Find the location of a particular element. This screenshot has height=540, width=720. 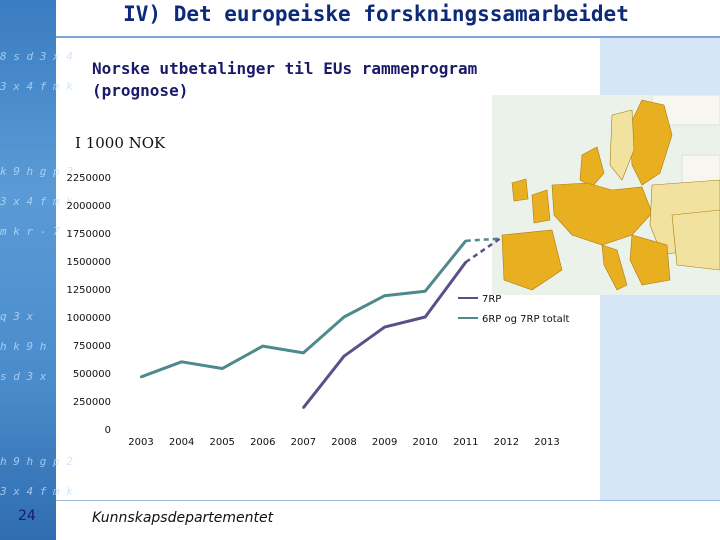

x-tick-label: 2006 is located at coordinates (262, 442).